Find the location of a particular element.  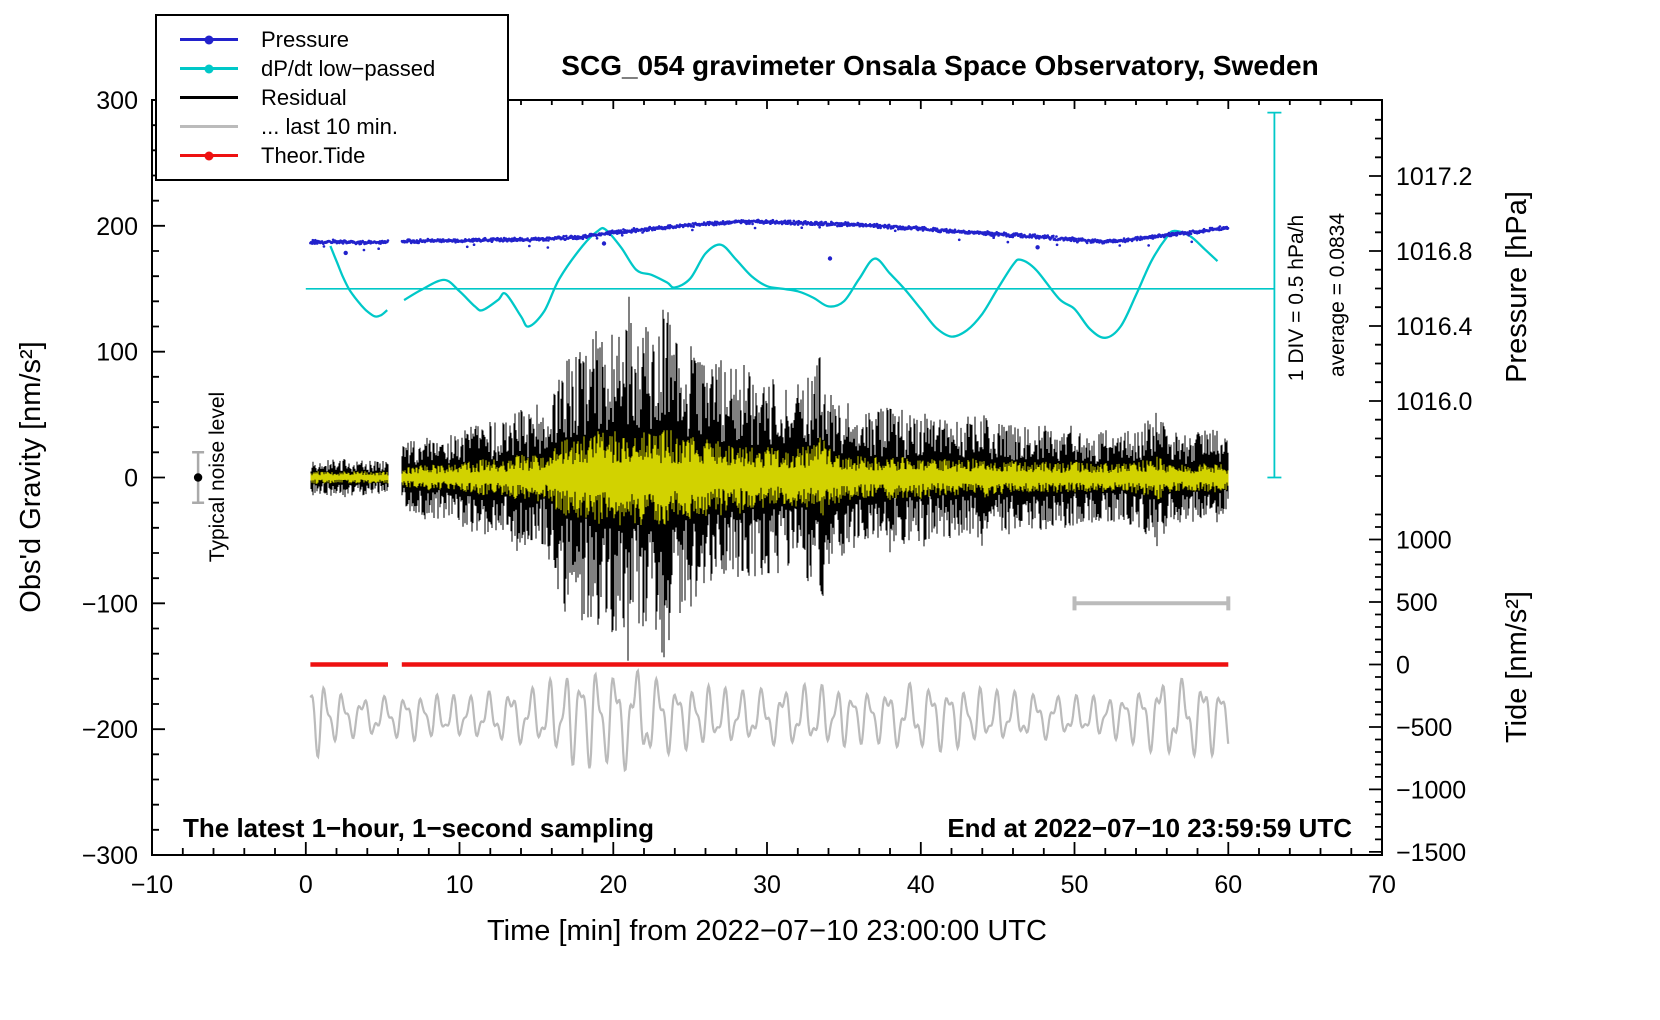

last10min-trace is located at coordinates (769, 720).